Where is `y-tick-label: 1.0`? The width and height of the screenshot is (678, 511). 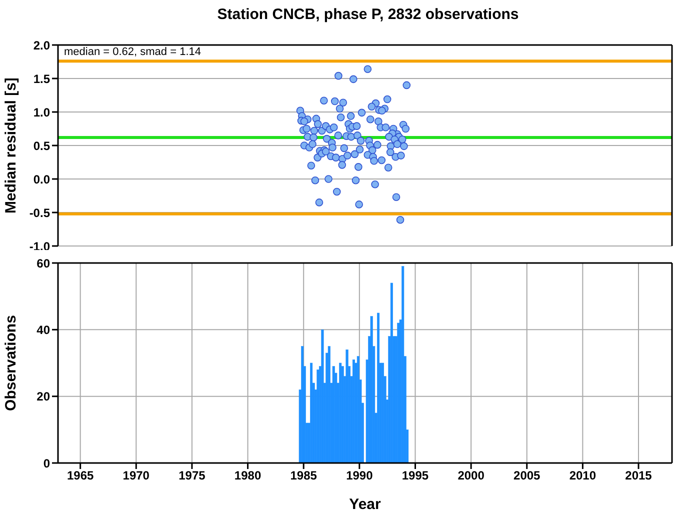 y-tick-label: 1.0 is located at coordinates (41, 112).